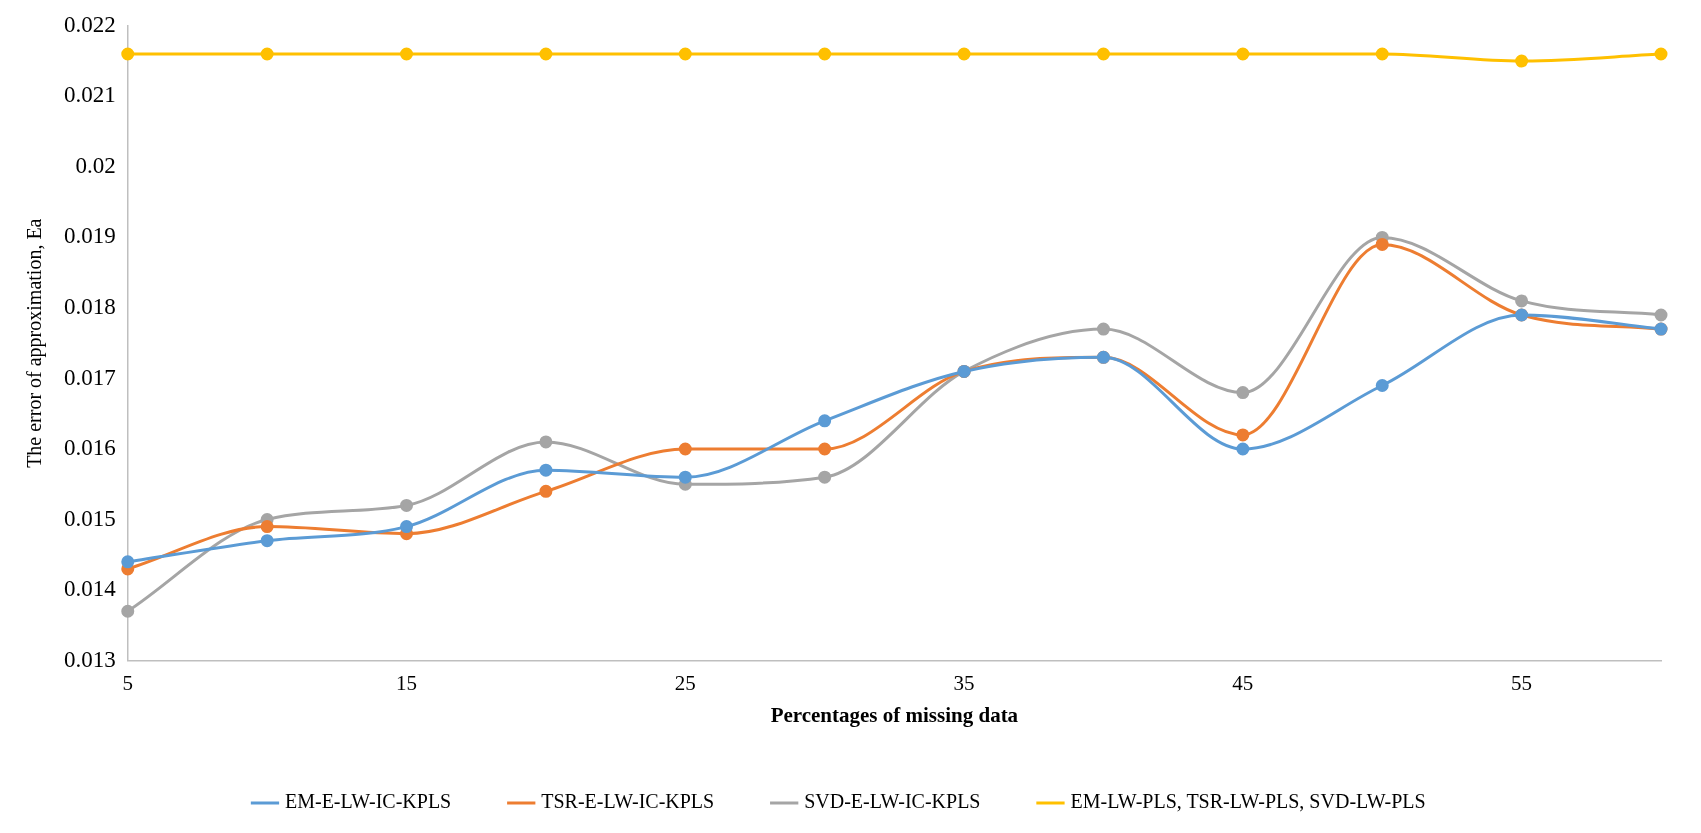 The width and height of the screenshot is (1701, 833). I want to click on y-tick-label: 0.013, so click(90, 659).